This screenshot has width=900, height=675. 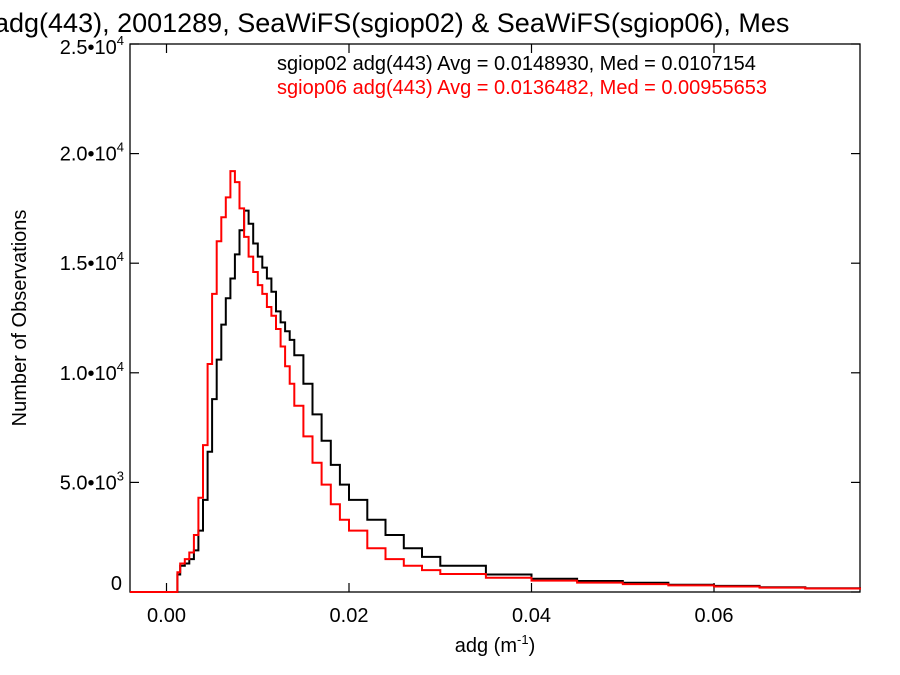 What do you see at coordinates (92, 46) in the screenshot?
I see `y-tick-label: 2.5•104` at bounding box center [92, 46].